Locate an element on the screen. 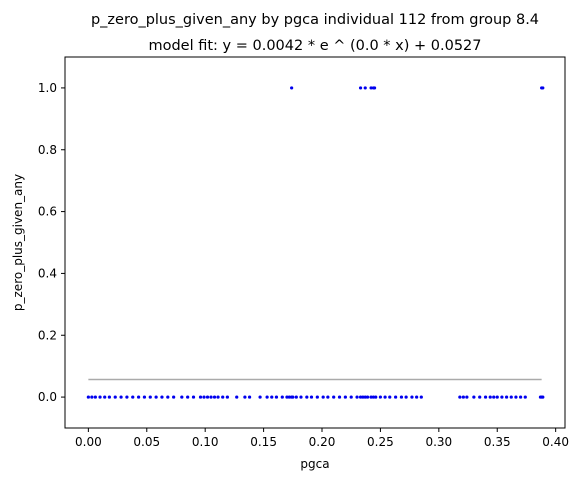 This screenshot has width=574, height=480. x-axis-ticks: 0.00 0.05 0.10 0.15 0.20 0.25 0.30 0.35 0.40 is located at coordinates (322, 438).